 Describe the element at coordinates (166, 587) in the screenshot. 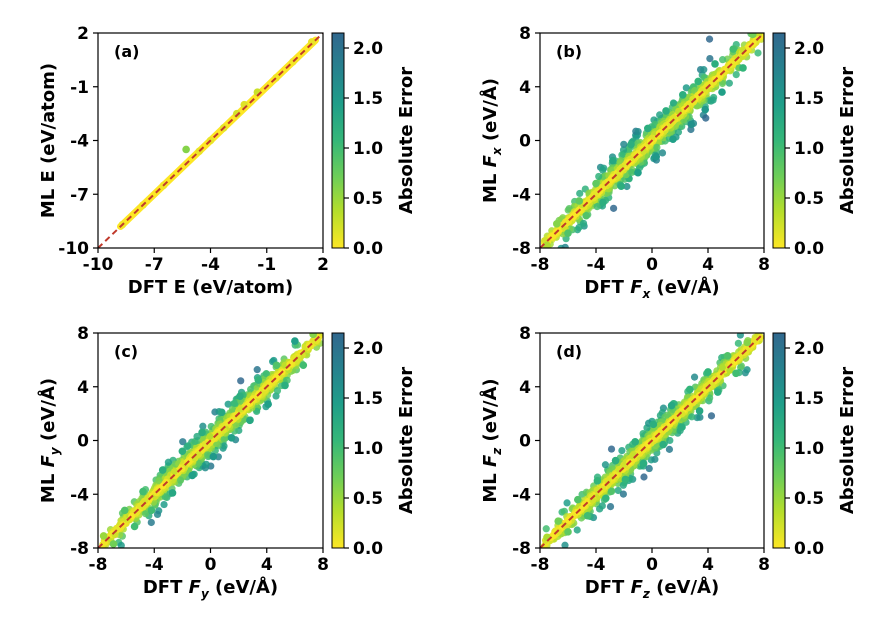

I see `x-label-prefix: DFT` at that location.